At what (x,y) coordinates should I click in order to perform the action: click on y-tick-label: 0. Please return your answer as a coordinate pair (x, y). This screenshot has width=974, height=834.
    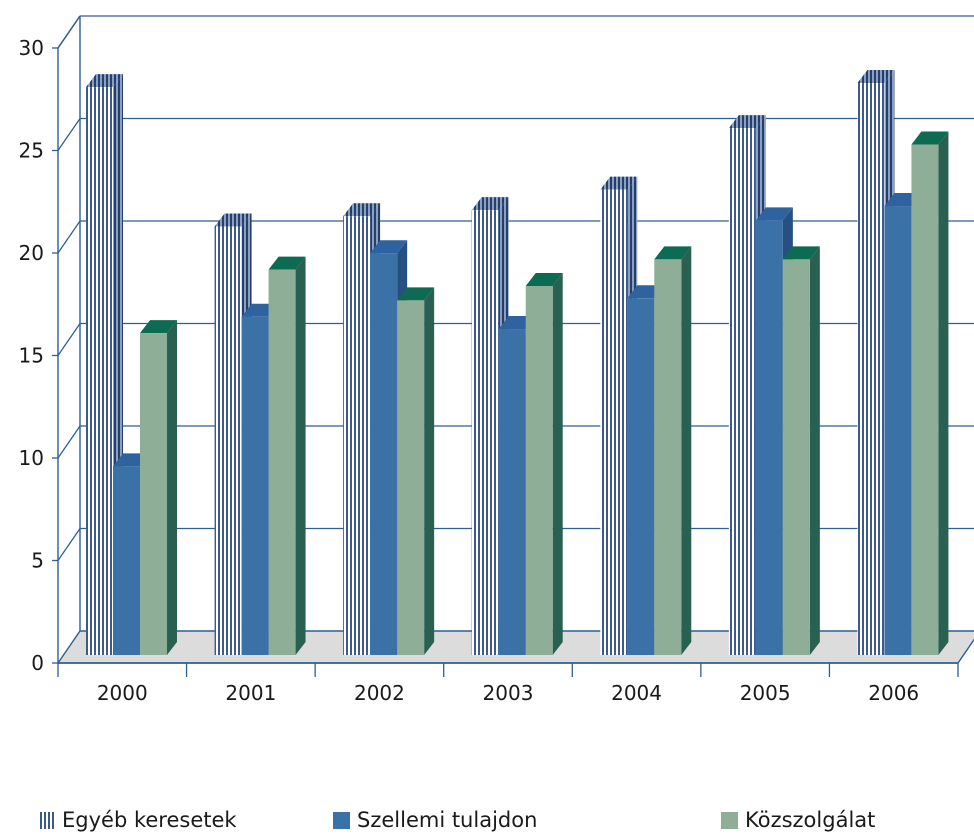
    Looking at the image, I should click on (37, 663).